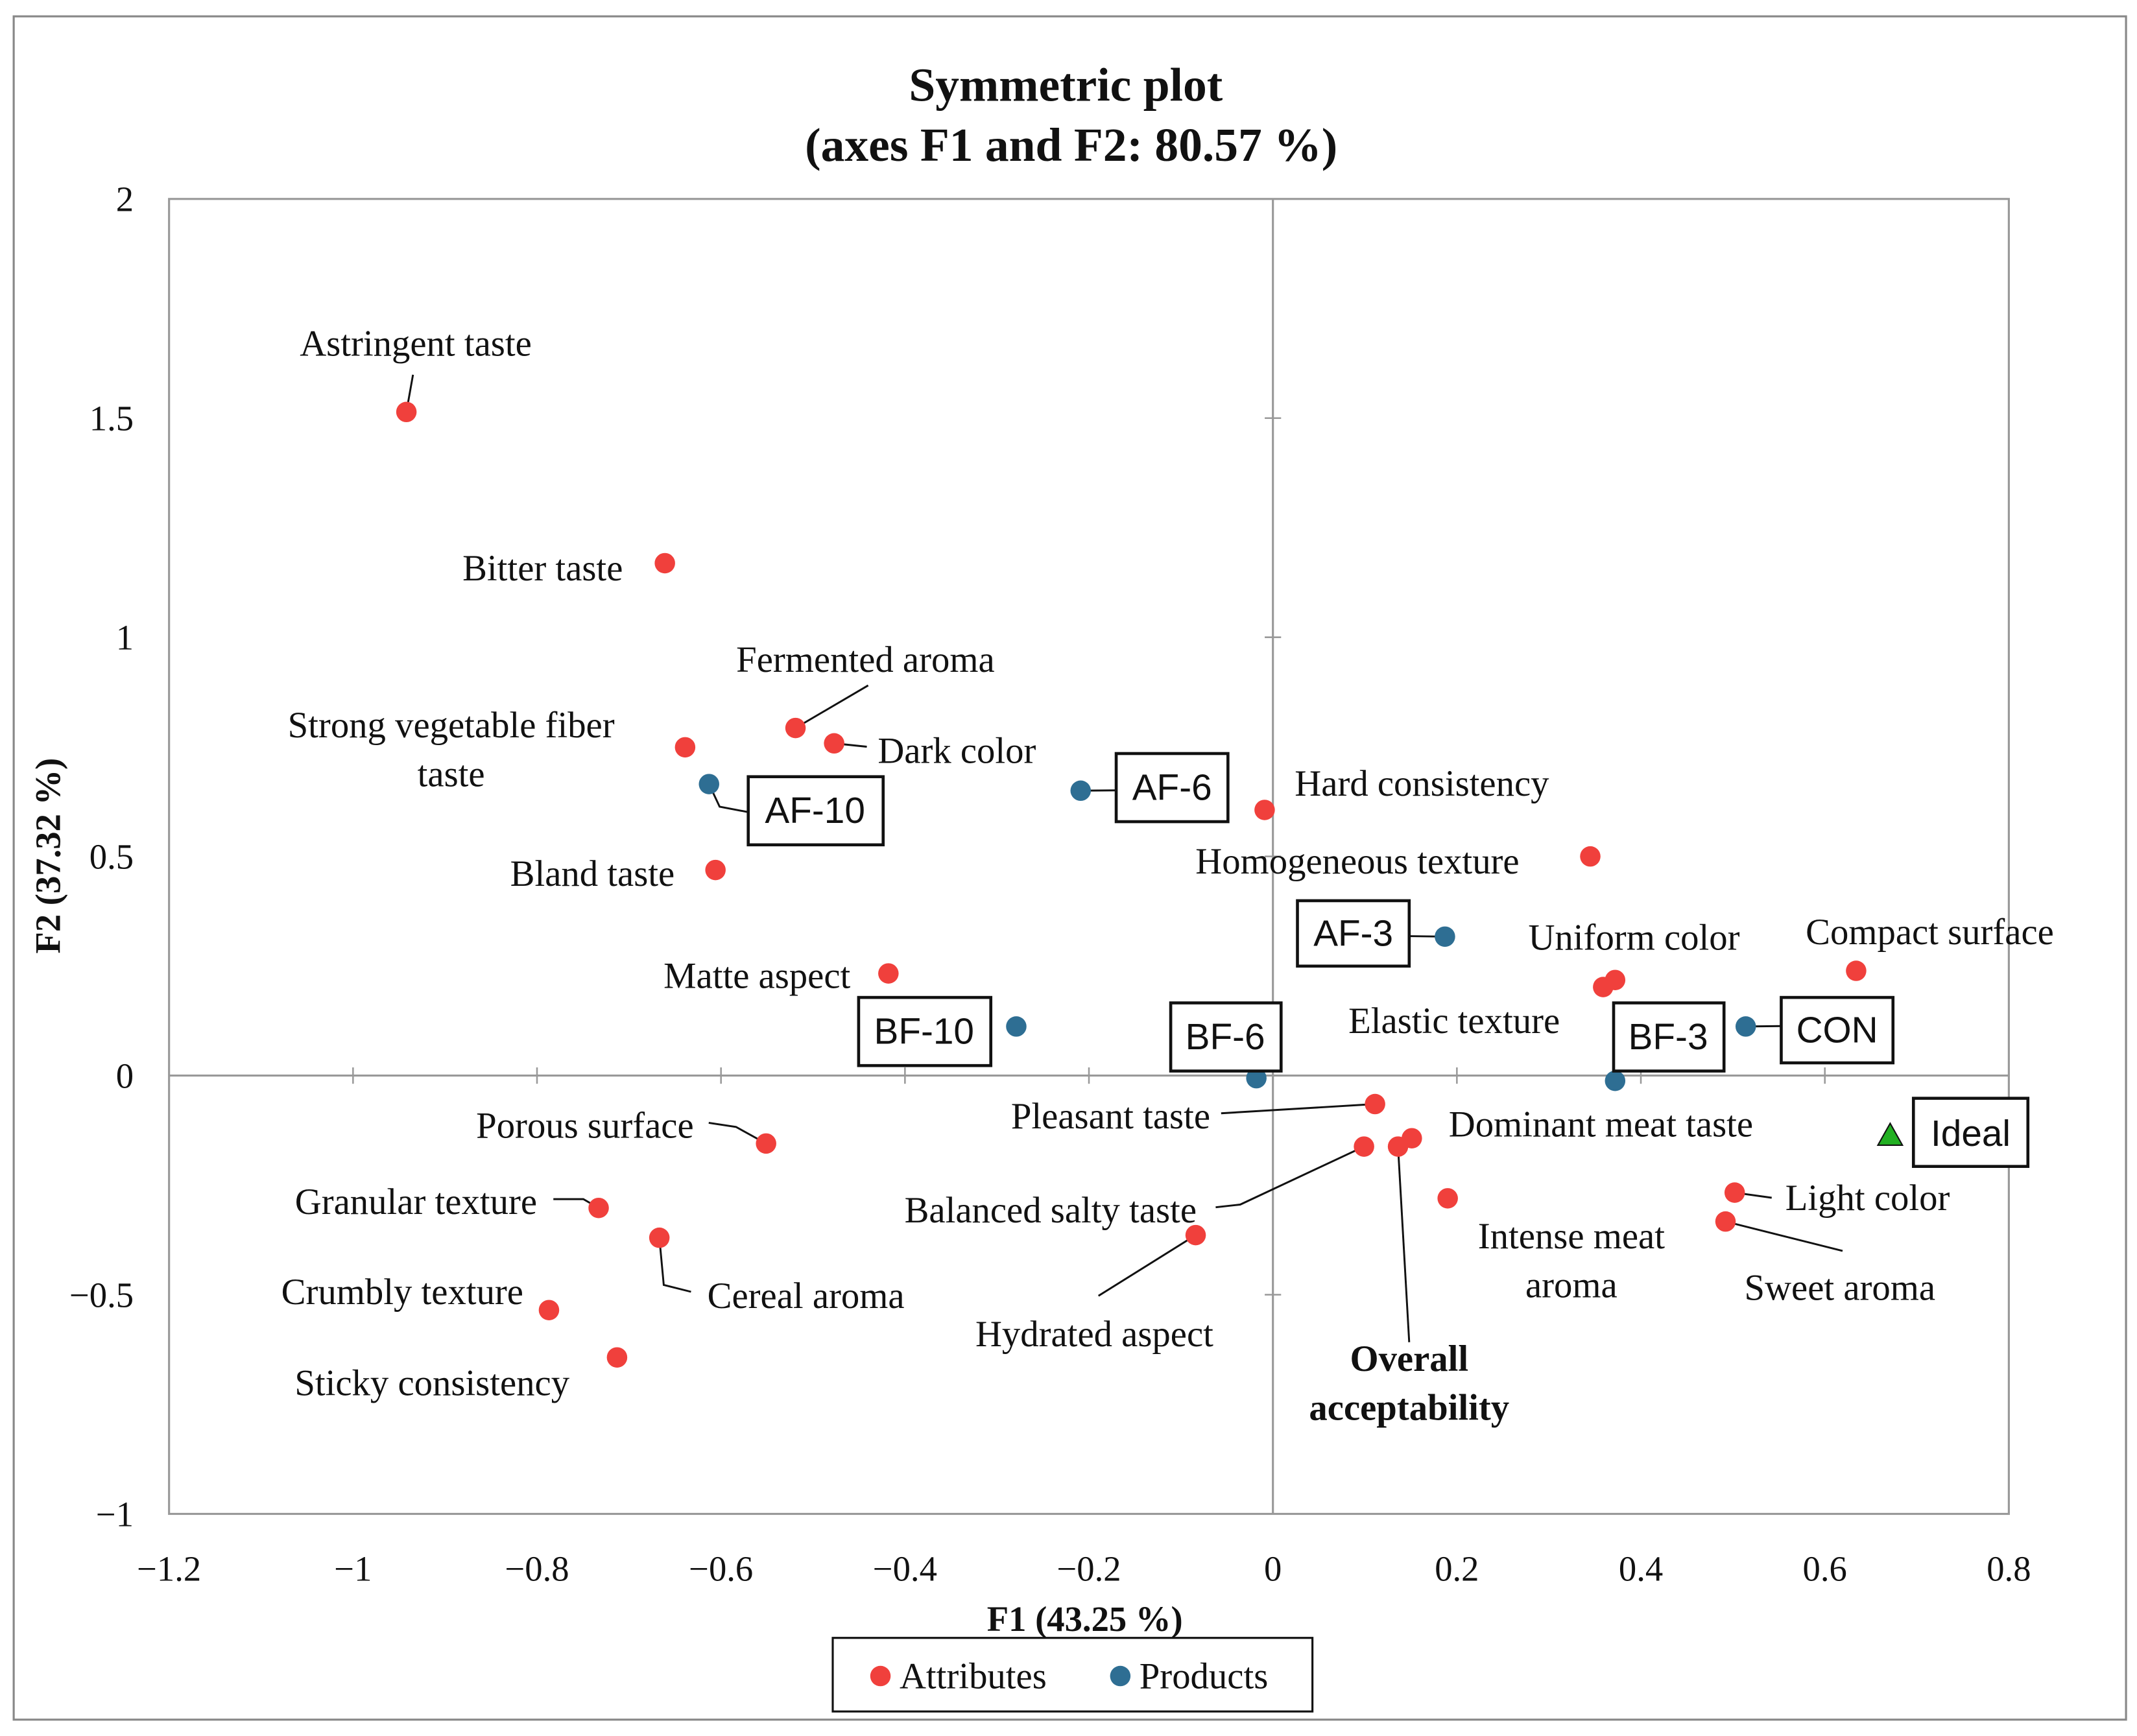  Describe the element at coordinates (1404, 1244) in the screenshot. I see `leader-line-overall-acceptability` at that location.